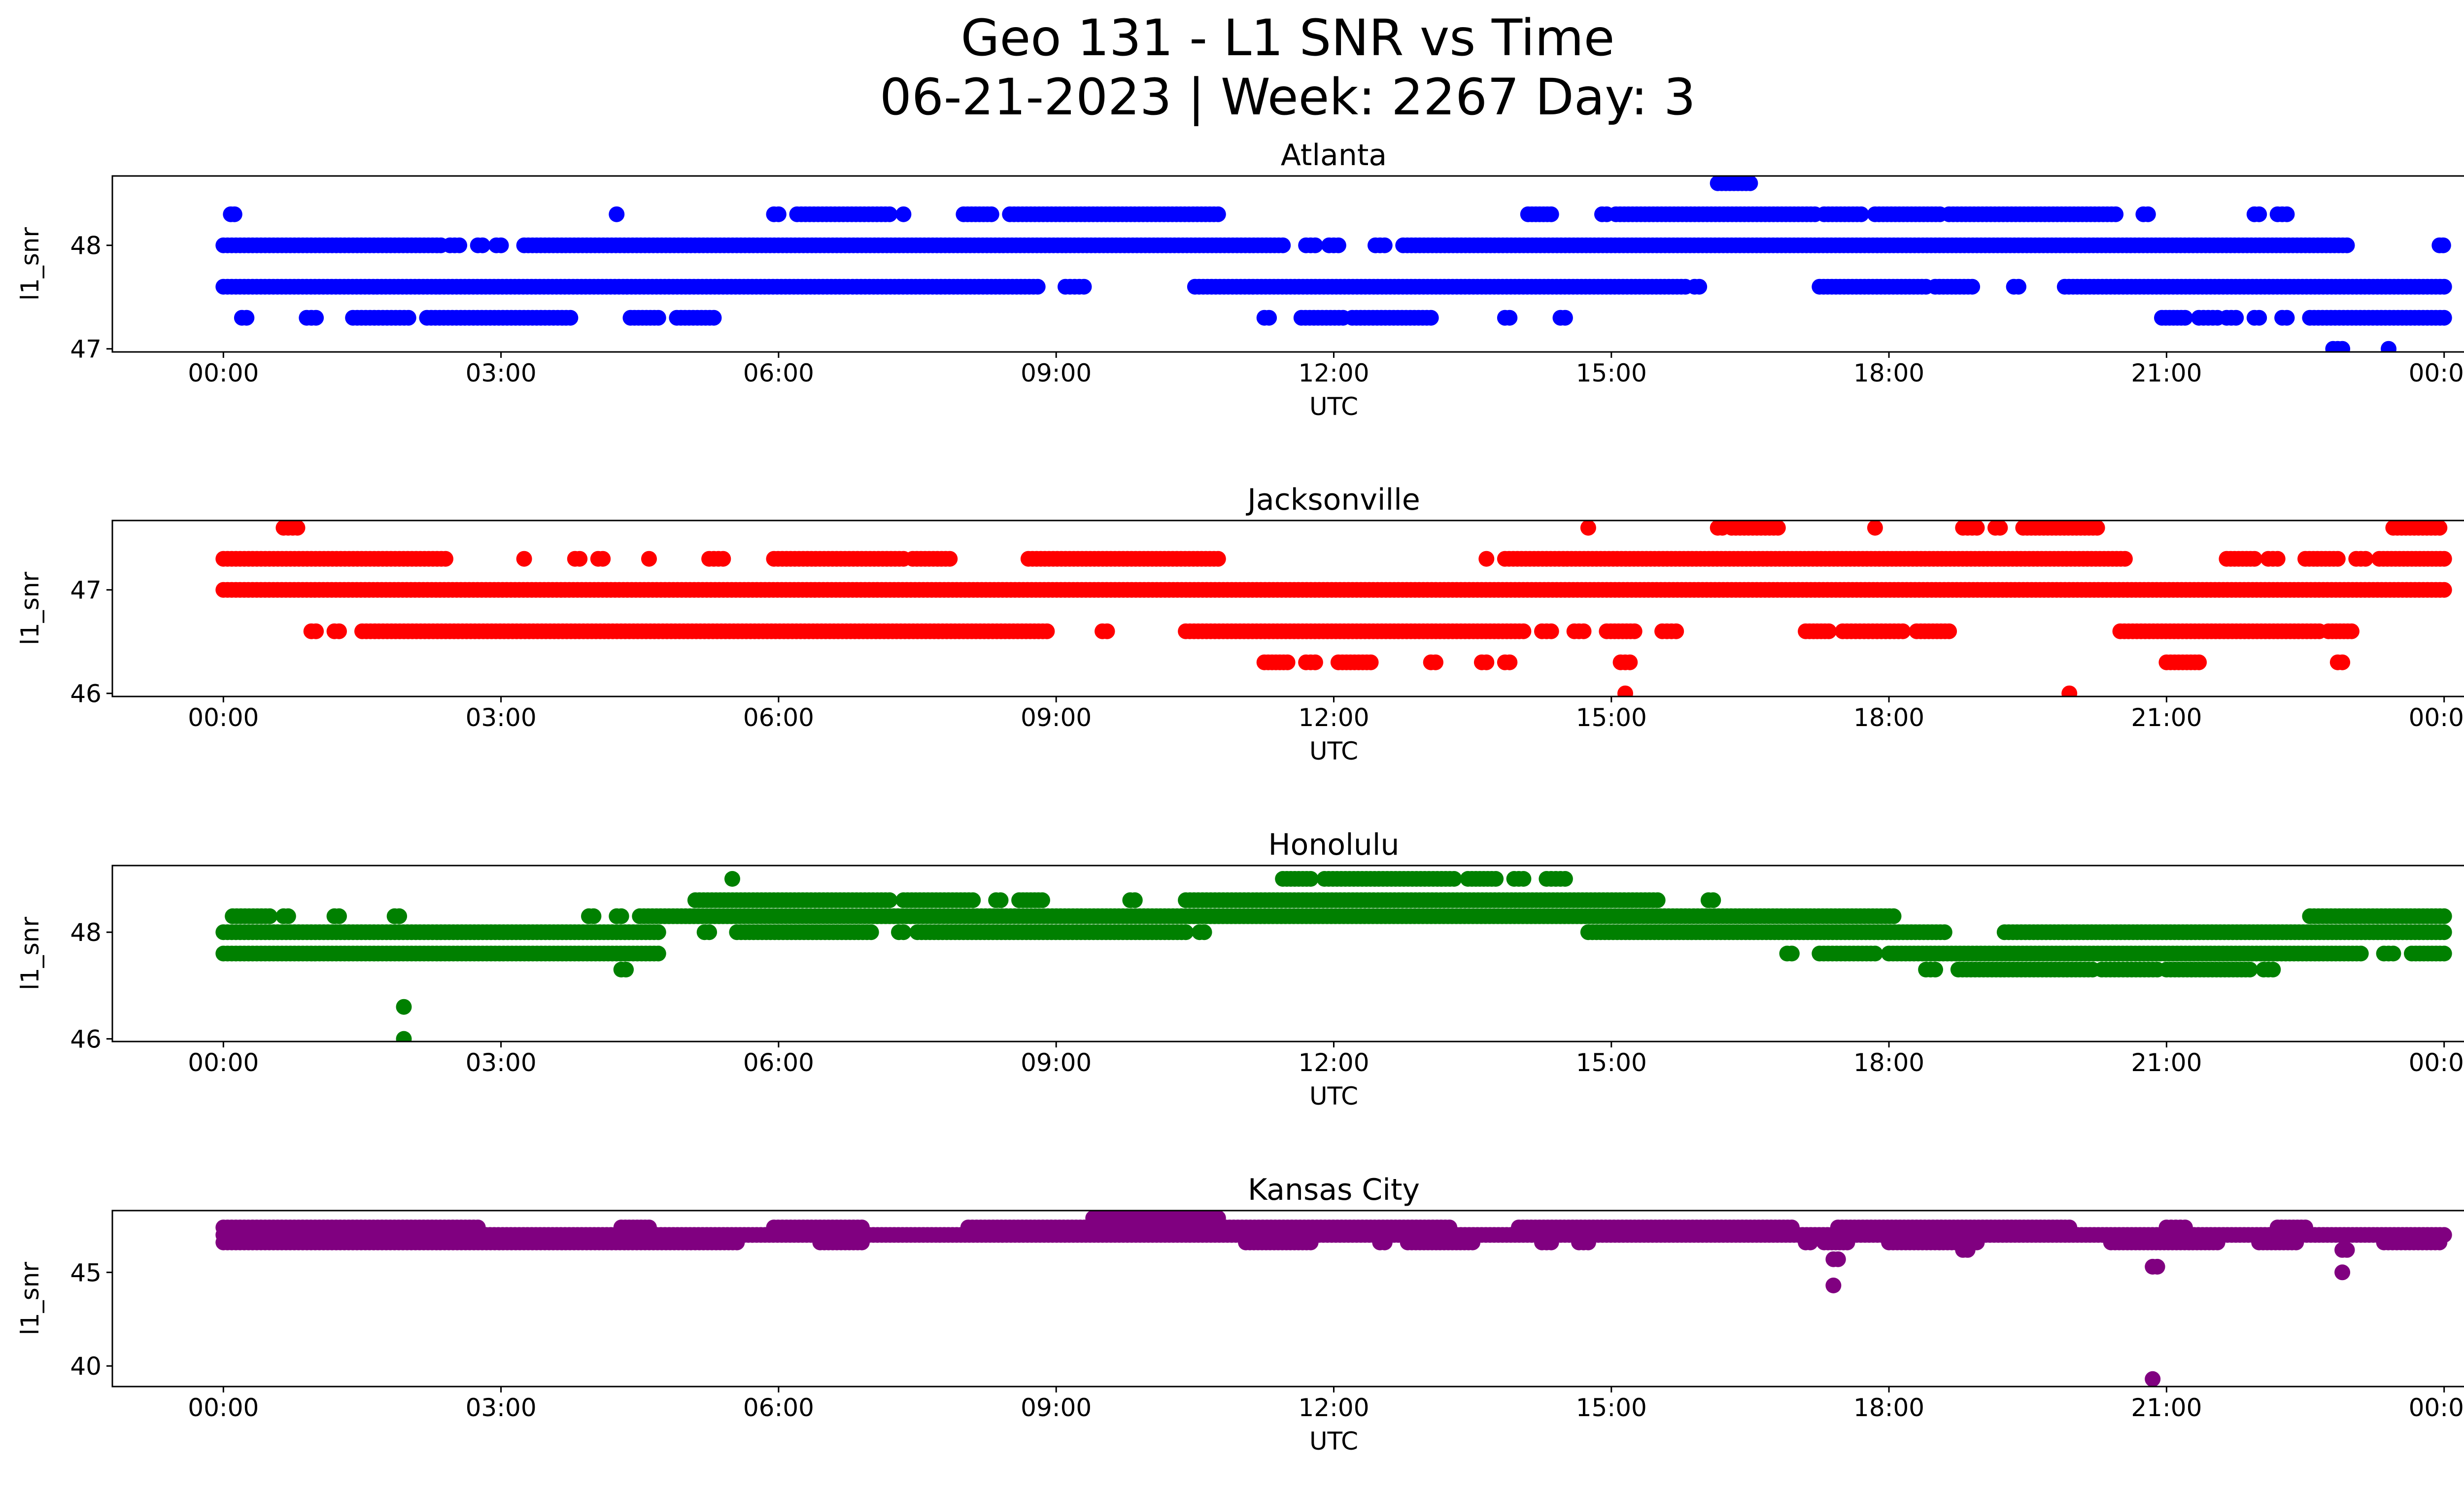  What do you see at coordinates (86, 349) in the screenshot?
I see `y-tick-label: 47` at bounding box center [86, 349].